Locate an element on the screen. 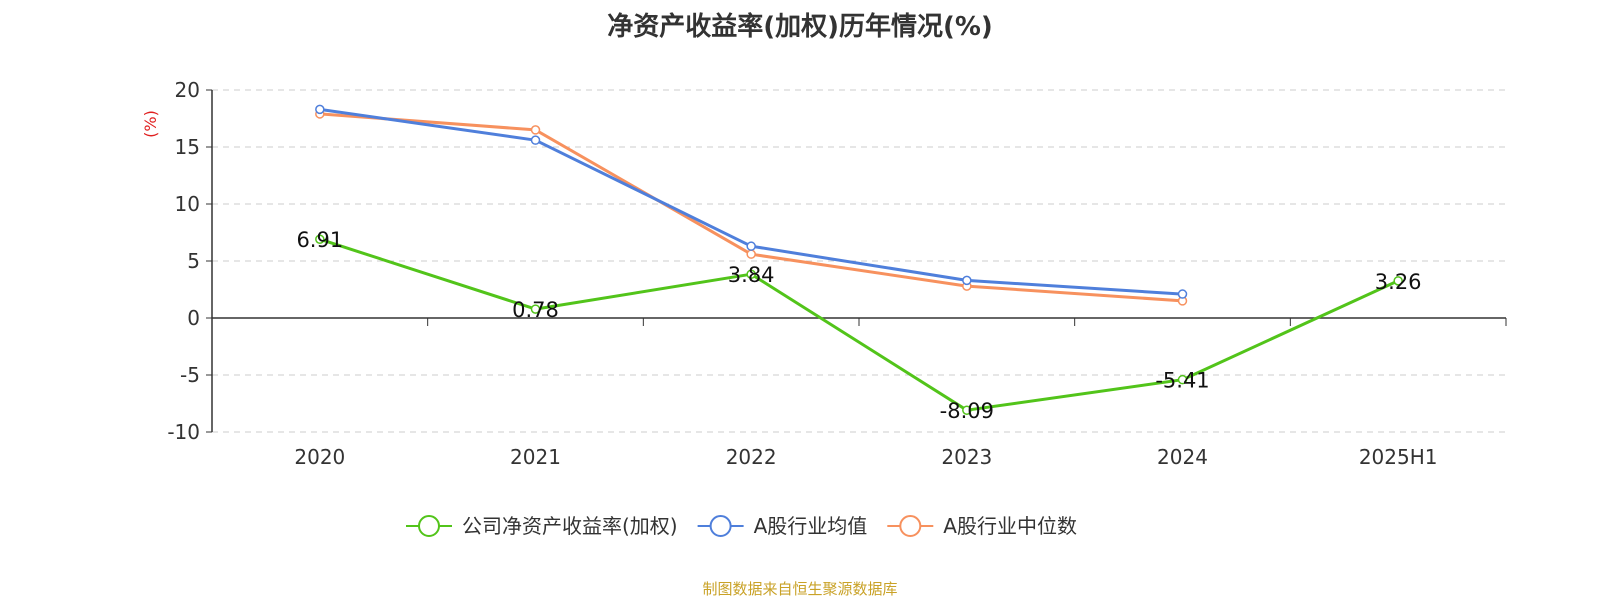  x-tick-label: 2025H1 is located at coordinates (1398, 457).